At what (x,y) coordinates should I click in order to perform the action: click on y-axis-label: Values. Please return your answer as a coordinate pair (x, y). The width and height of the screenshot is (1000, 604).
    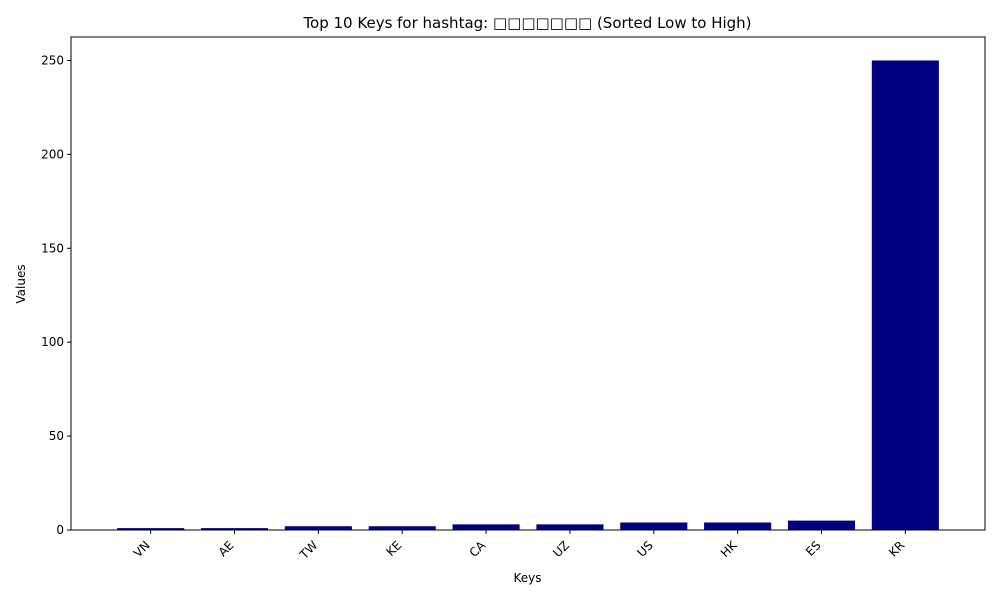
    Looking at the image, I should click on (21, 283).